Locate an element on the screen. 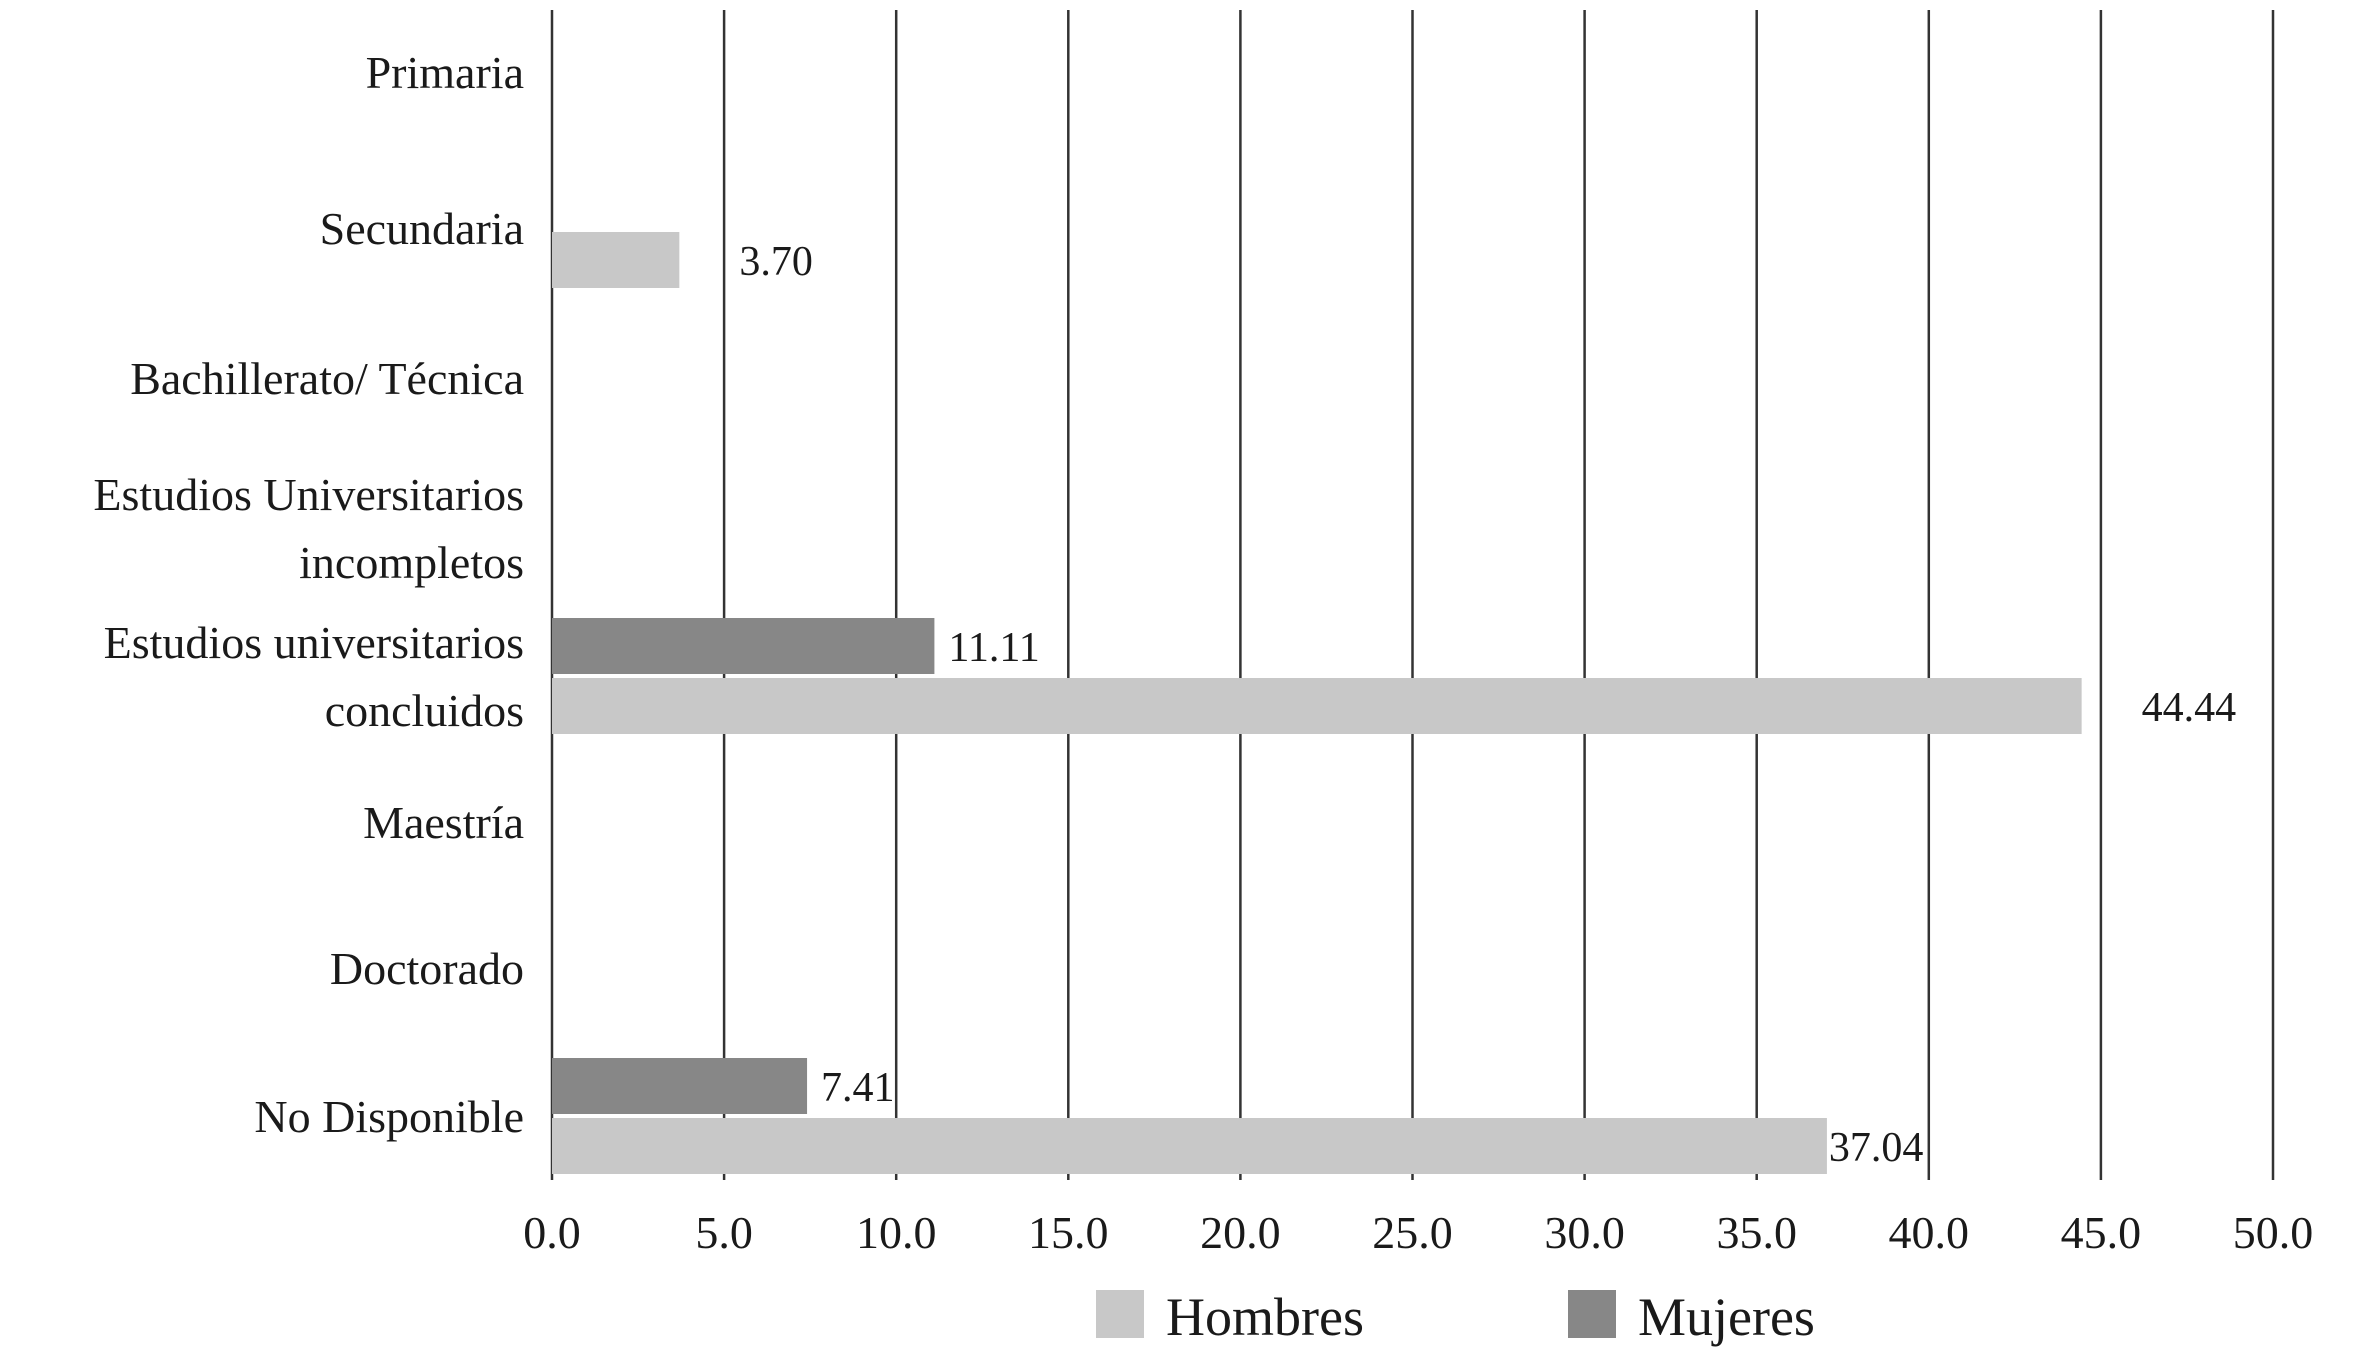 This screenshot has height=1353, width=2362. category-label: Doctorado is located at coordinates (427, 968).